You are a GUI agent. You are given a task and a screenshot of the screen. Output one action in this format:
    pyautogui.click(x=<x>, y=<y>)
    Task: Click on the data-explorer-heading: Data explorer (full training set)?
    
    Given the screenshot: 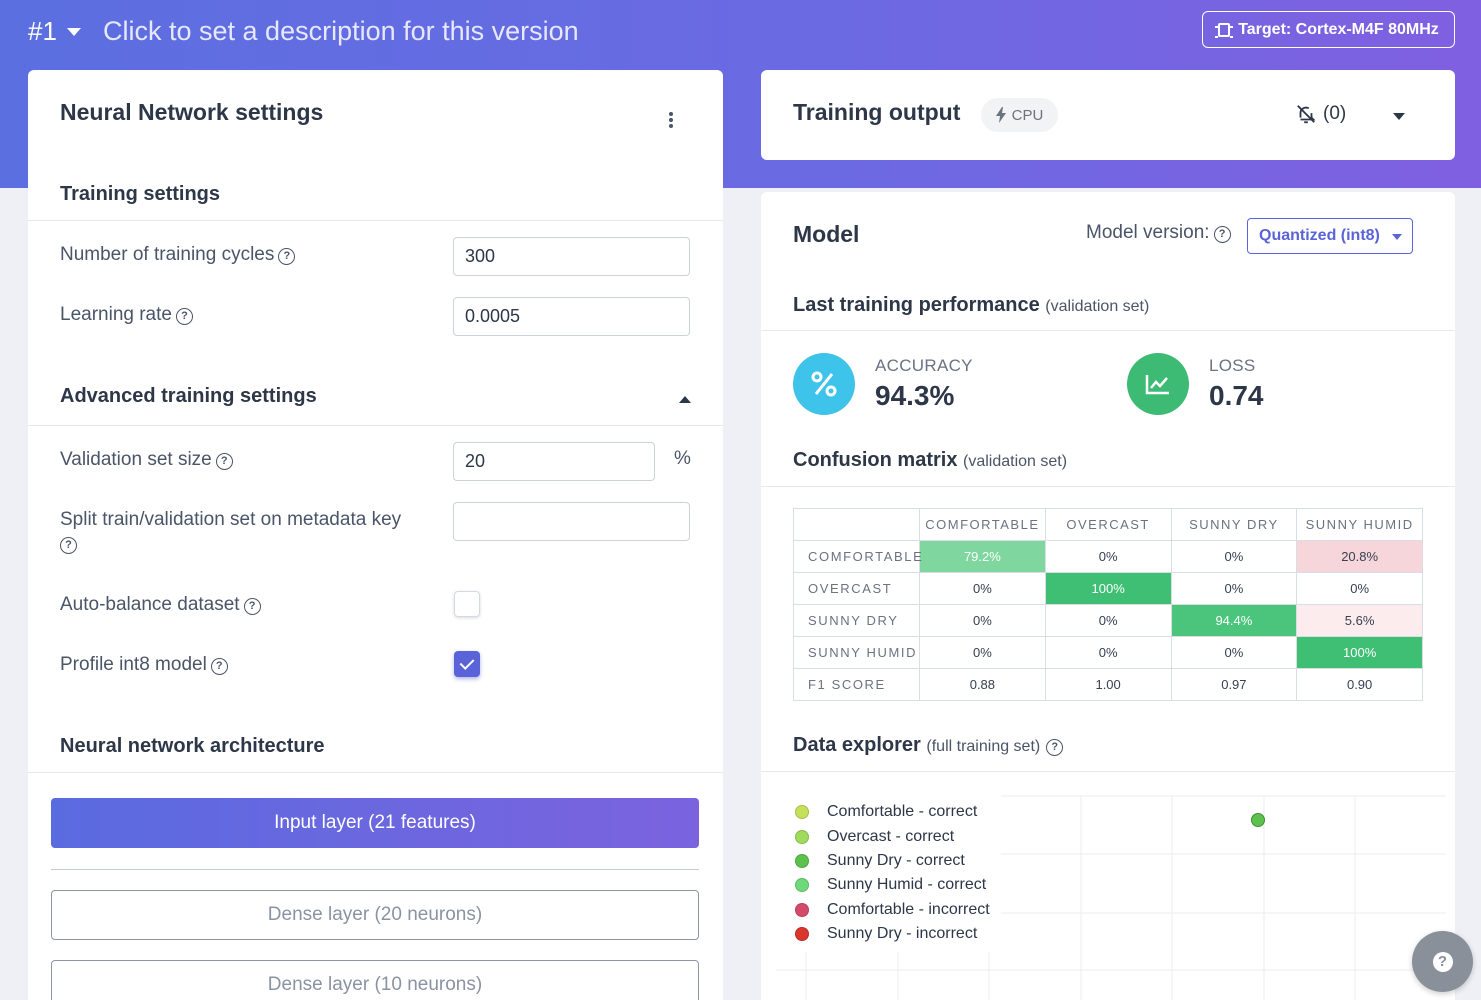 What is the action you would take?
    pyautogui.click(x=928, y=745)
    